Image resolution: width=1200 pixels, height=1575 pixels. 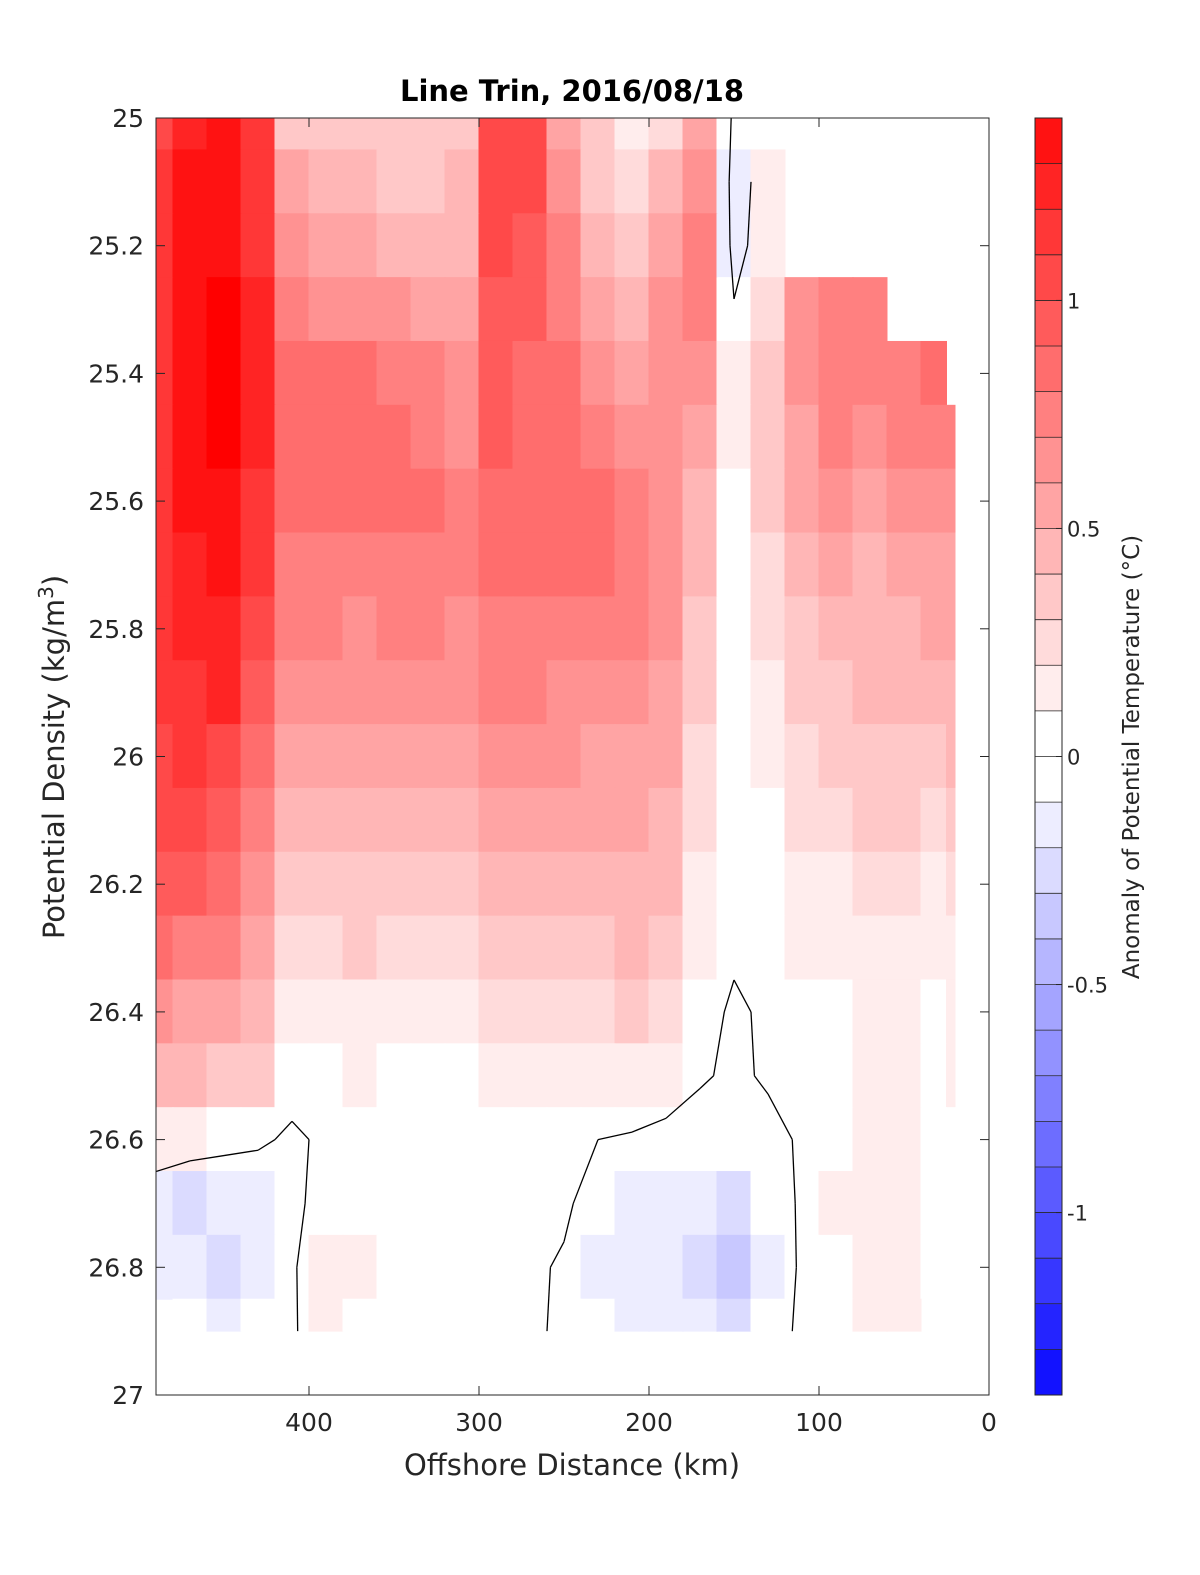 What do you see at coordinates (116, 1012) in the screenshot?
I see `y-tick-label: 26.4` at bounding box center [116, 1012].